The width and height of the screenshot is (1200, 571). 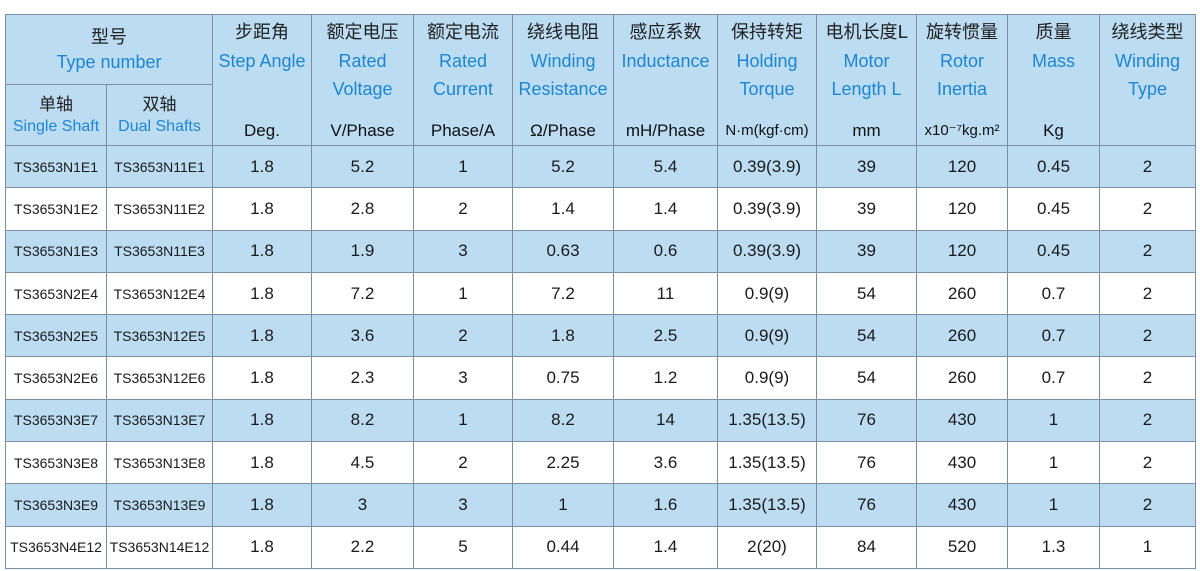 I want to click on single-shaft-zh: 单轴, so click(x=56, y=104).